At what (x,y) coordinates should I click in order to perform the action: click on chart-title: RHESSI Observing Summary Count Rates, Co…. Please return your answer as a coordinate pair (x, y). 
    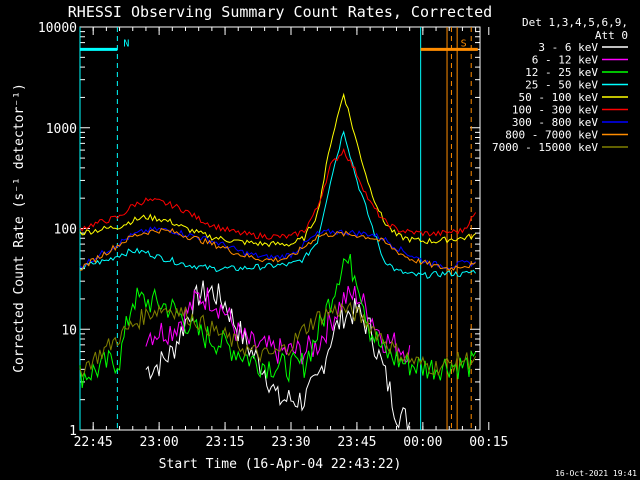
    Looking at the image, I should click on (280, 12).